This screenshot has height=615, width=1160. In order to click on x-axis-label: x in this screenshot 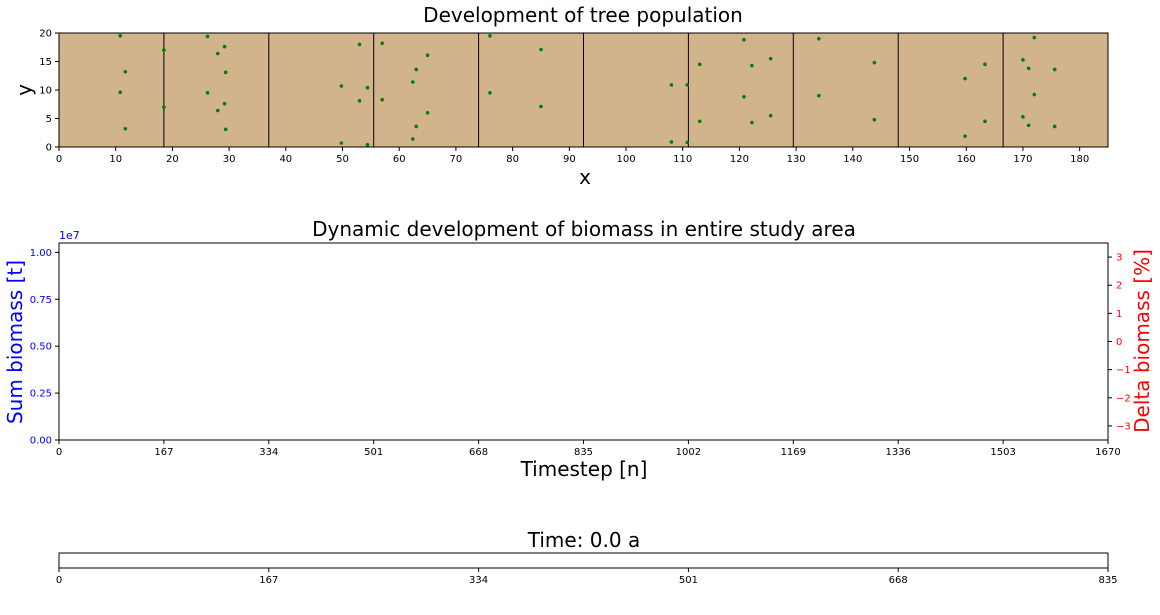, I will do `click(585, 177)`.